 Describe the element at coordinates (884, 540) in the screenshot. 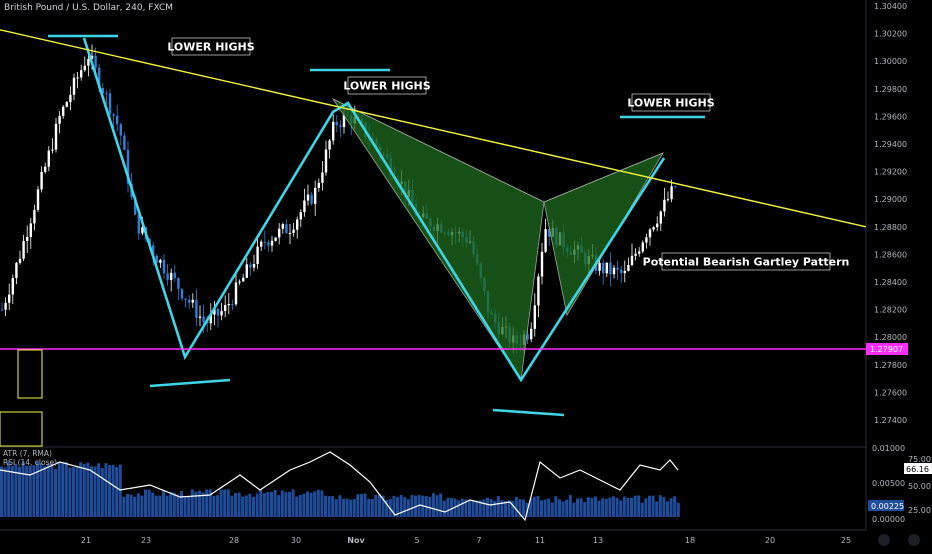

I see `settings-icon` at that location.